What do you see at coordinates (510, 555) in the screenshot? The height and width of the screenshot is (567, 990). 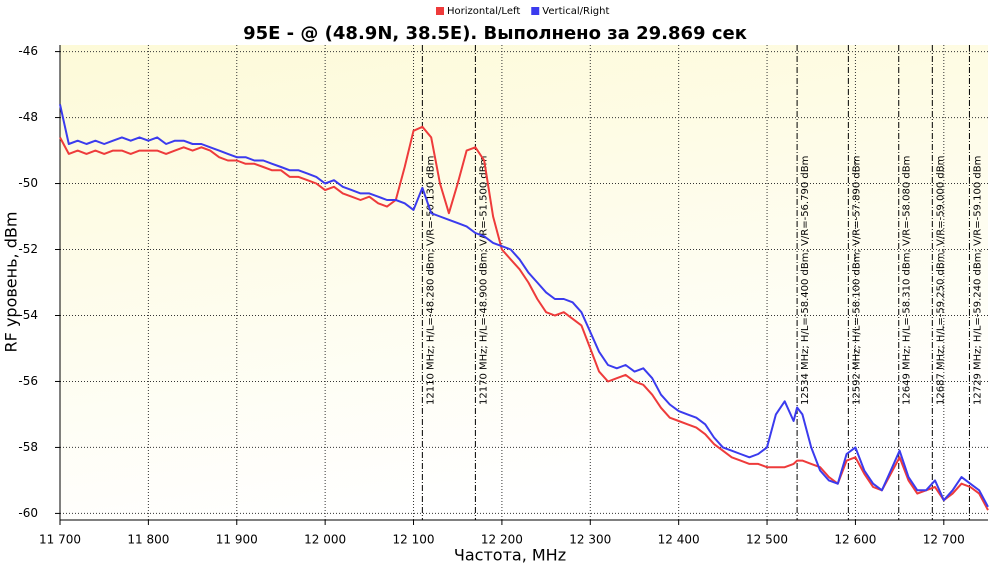 I see `x-axis-label: Частота, MHz` at bounding box center [510, 555].